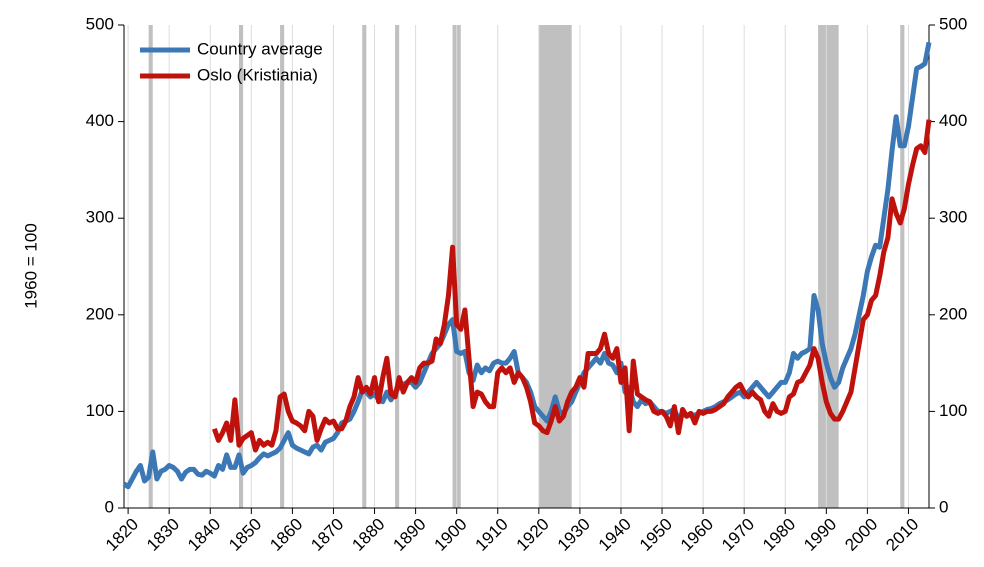 The image size is (984, 567). I want to click on x-tick-label: 1920, so click(533, 535).